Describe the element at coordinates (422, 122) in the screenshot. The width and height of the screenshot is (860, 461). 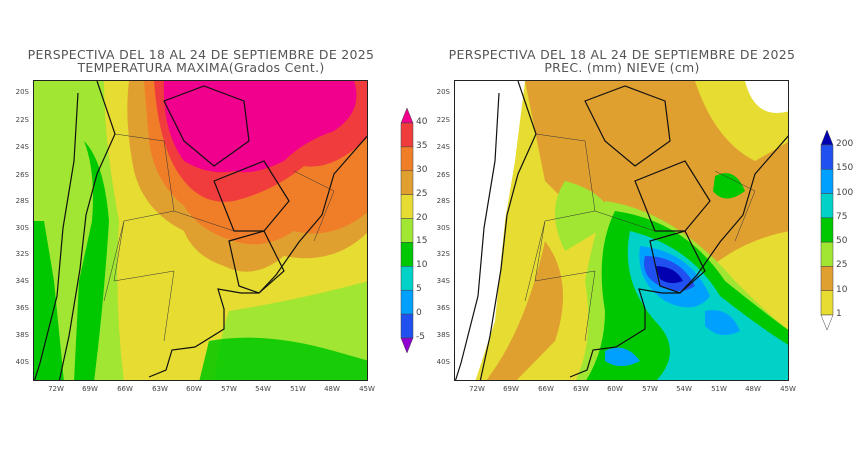
I see `colorbar-label: 40` at that location.